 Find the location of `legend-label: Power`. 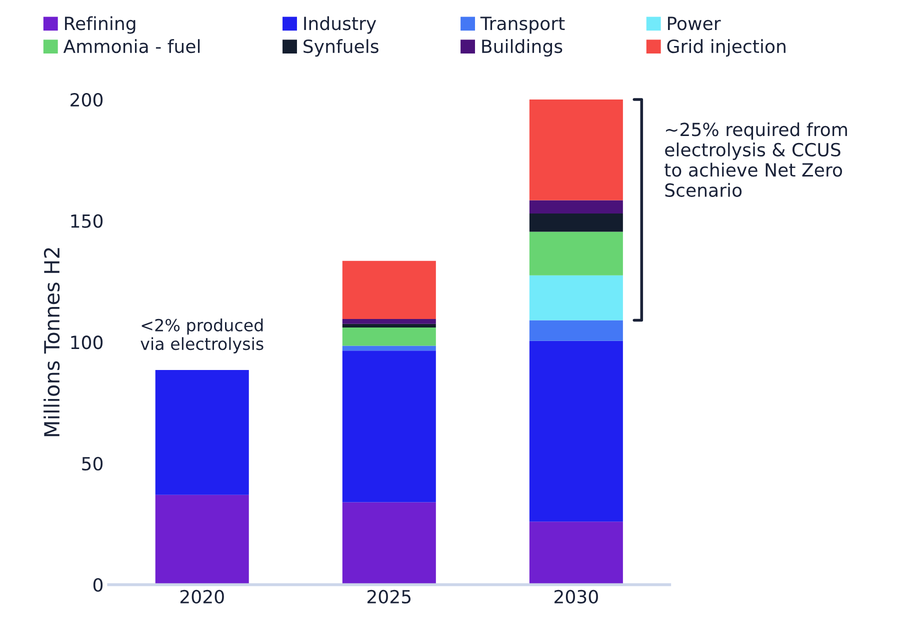

legend-label: Power is located at coordinates (694, 23).